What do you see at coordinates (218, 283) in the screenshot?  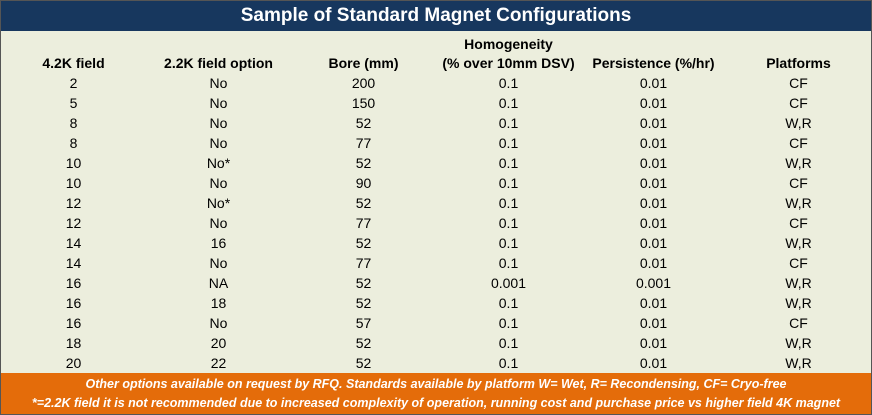 I see `table-cell: NA` at bounding box center [218, 283].